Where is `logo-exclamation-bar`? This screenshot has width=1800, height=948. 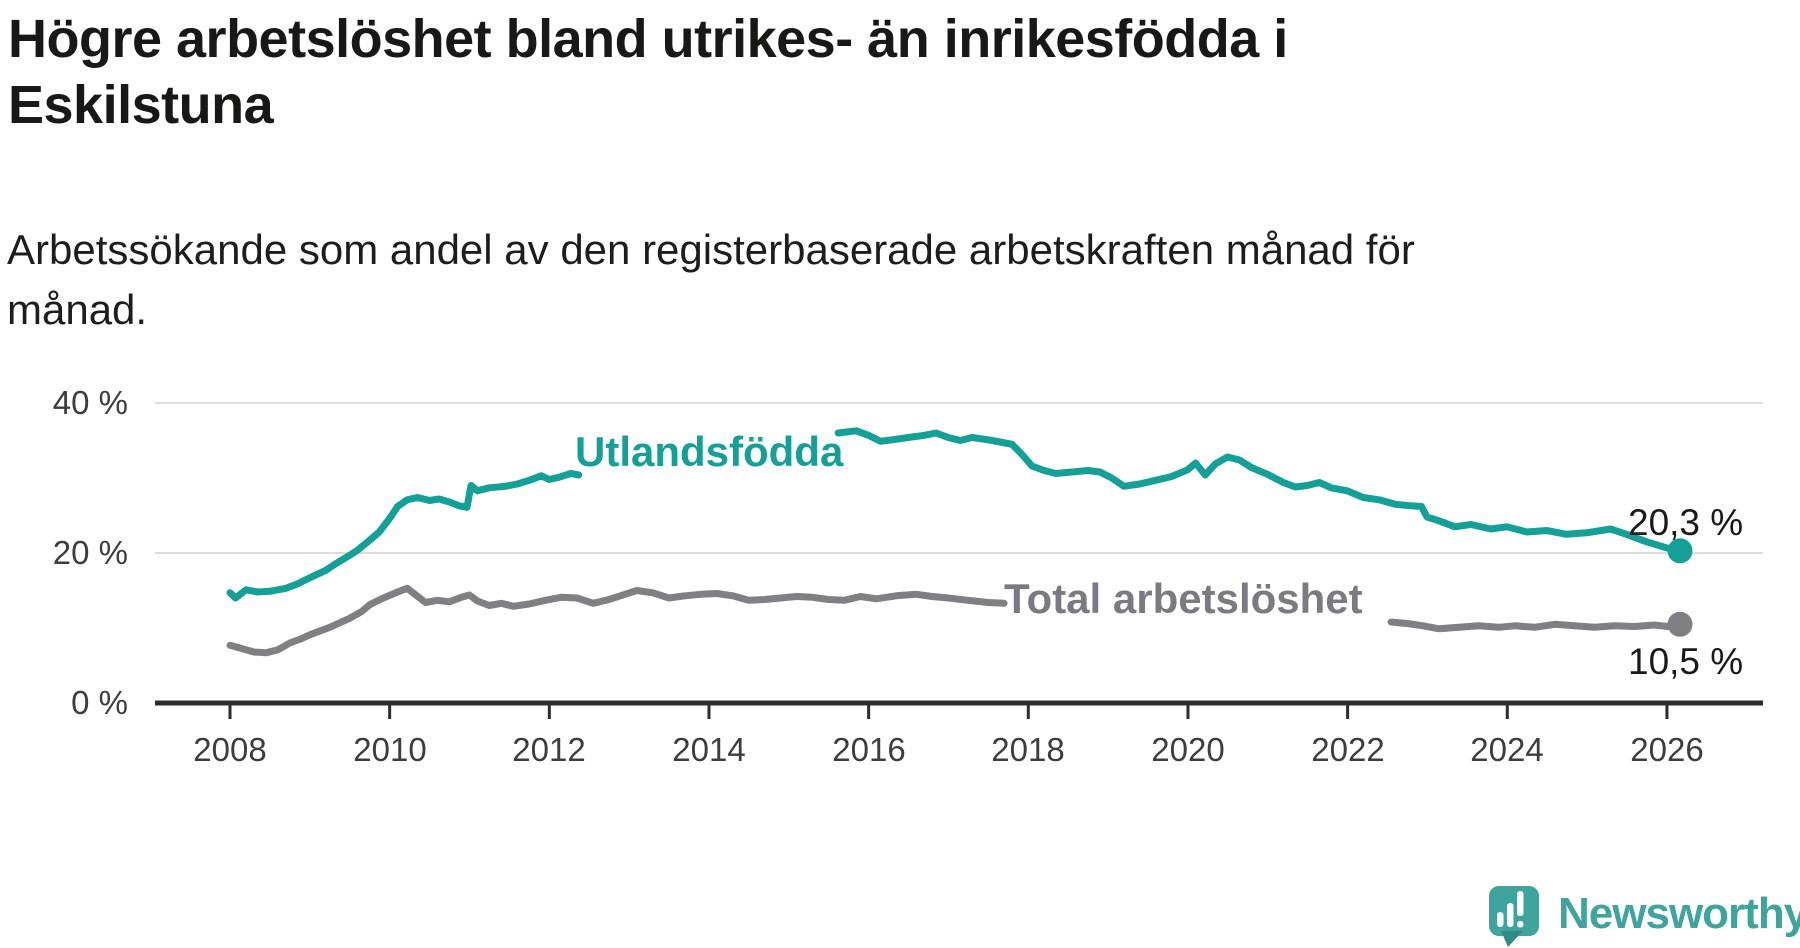 logo-exclamation-bar is located at coordinates (1520, 903).